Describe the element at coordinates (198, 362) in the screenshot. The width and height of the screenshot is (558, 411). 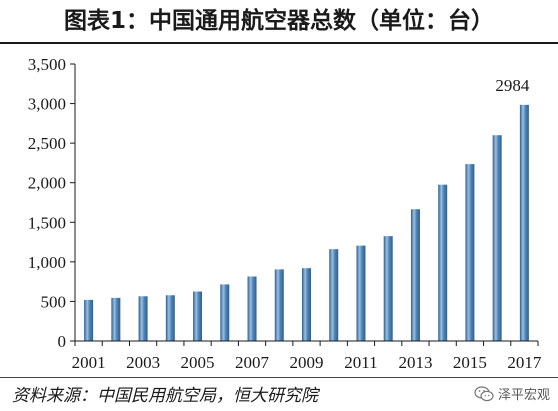
I see `x-tick-label: 2005` at that location.